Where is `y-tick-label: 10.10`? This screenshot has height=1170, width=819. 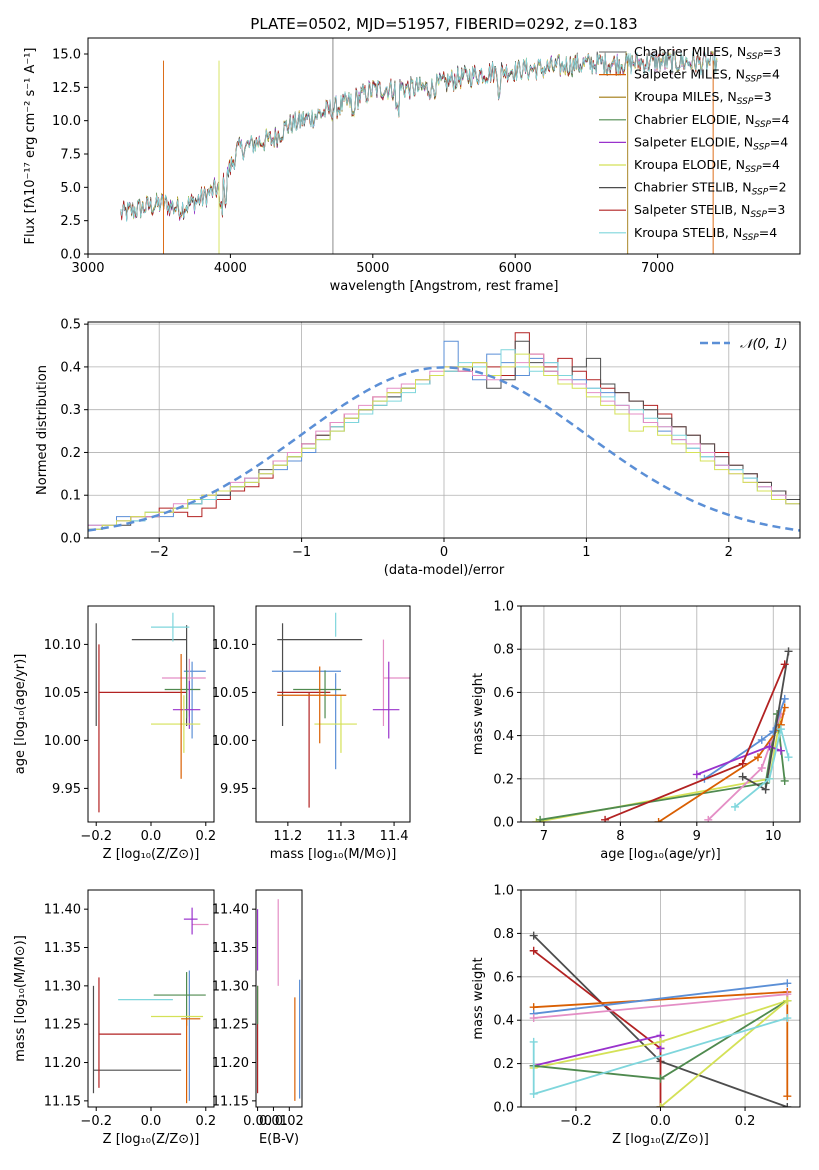
y-tick-label: 10.10 is located at coordinates (62, 645).